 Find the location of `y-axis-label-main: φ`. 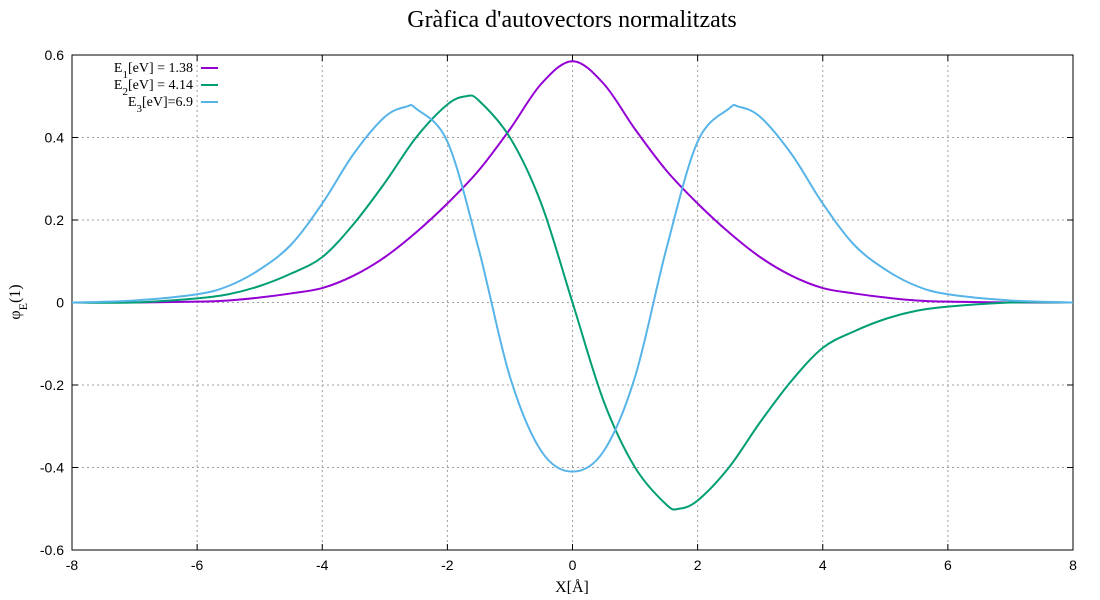

y-axis-label-main: φ is located at coordinates (15, 314).